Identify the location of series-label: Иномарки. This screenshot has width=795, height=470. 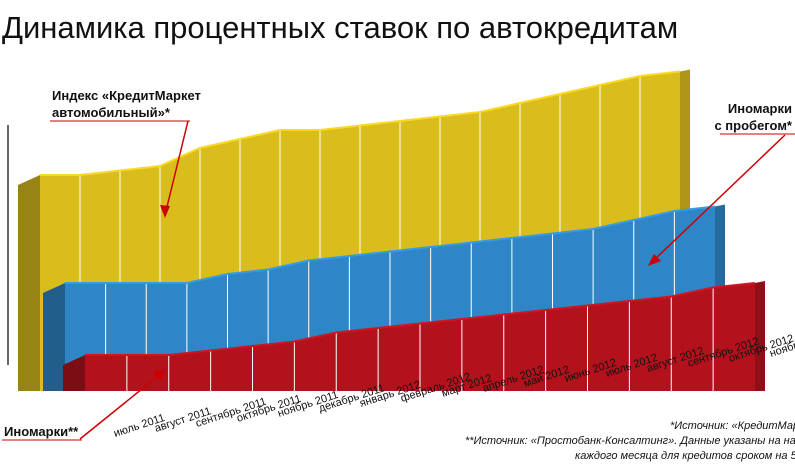
(760, 108).